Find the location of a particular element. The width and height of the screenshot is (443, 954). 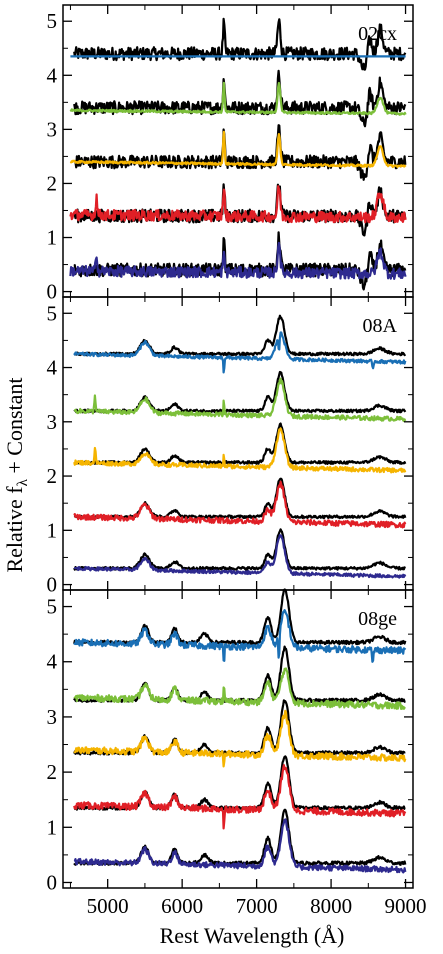

y-tick-label-08A-5: 5 is located at coordinates (52, 313).